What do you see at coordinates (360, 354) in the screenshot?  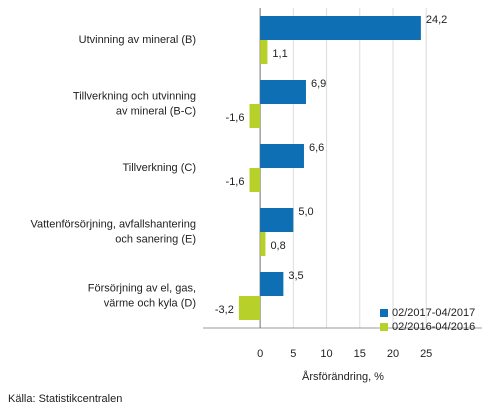 I see `x-tick-label: 15` at bounding box center [360, 354].